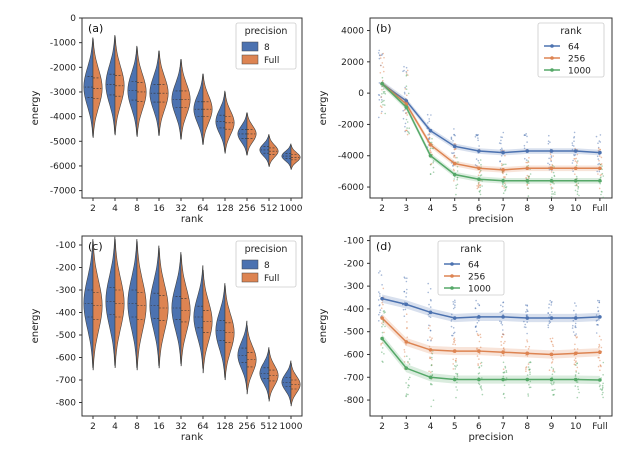 This screenshot has height=465, width=640. I want to click on x-tick-label: 4, so click(431, 209).